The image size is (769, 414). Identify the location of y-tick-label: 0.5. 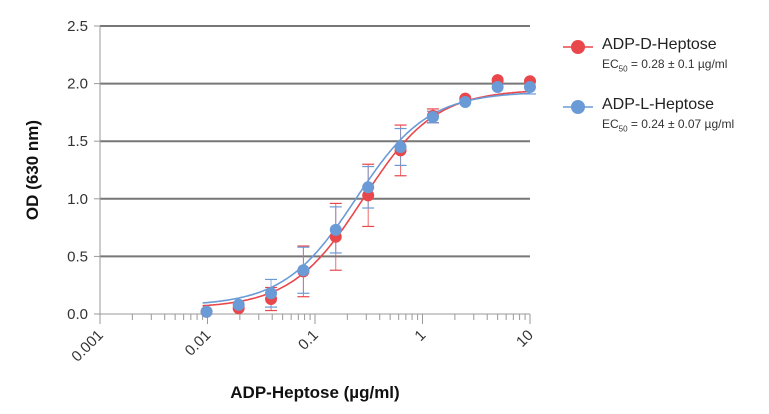
(77, 256).